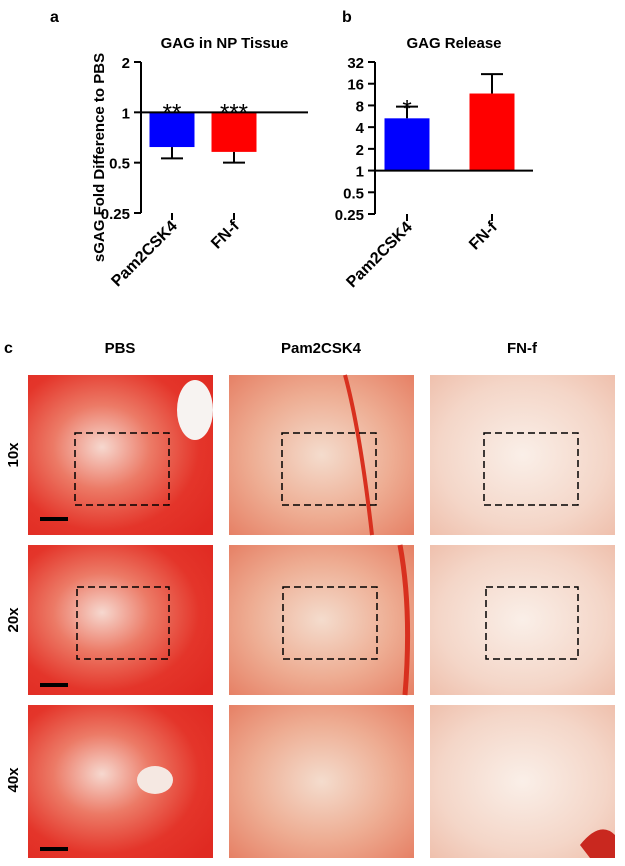 This screenshot has height=866, width=625. I want to click on row-label: 20x, so click(13, 620).